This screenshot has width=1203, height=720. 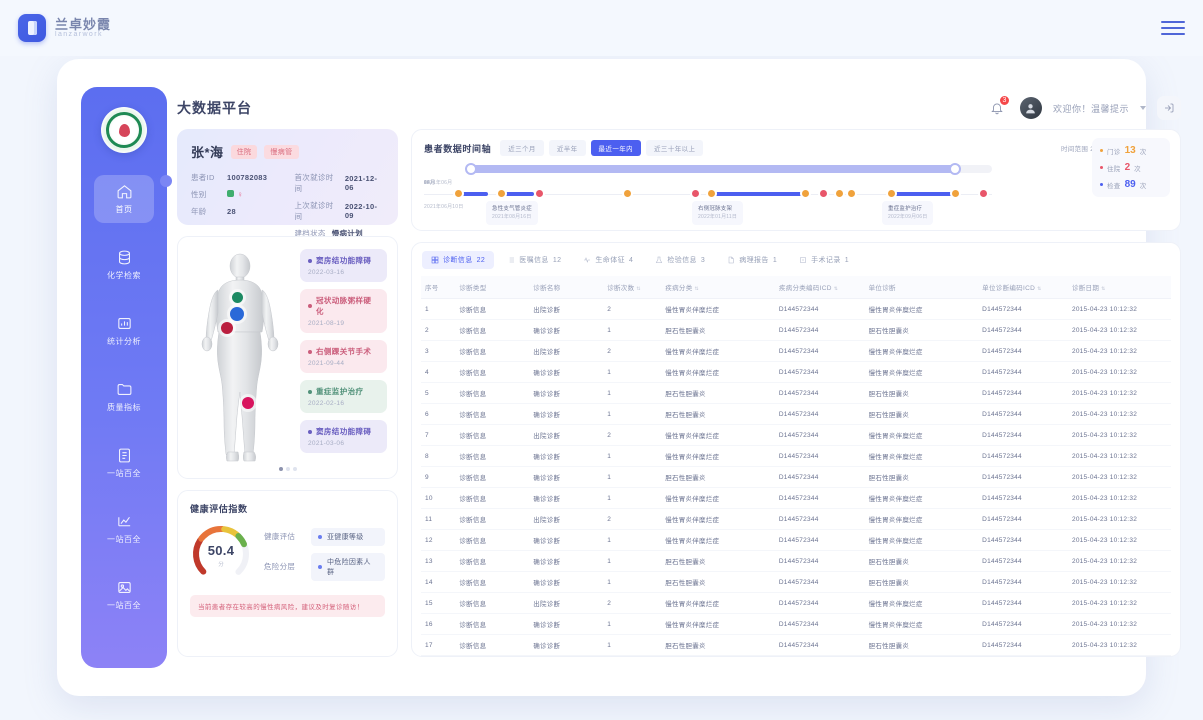 What do you see at coordinates (166, 181) in the screenshot?
I see `sidebar-collapse-handle` at bounding box center [166, 181].